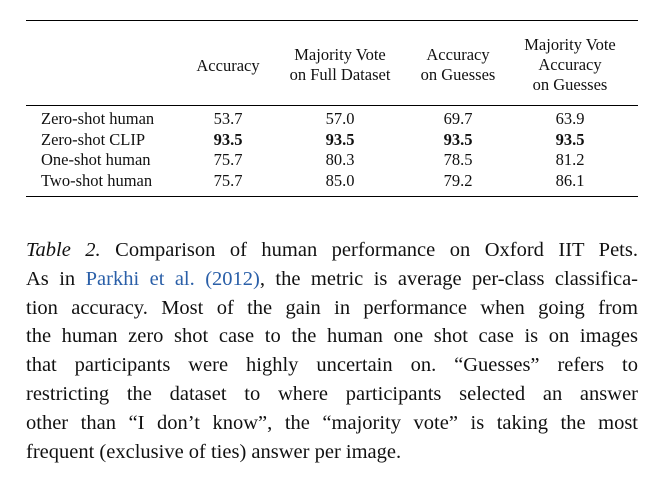  Describe the element at coordinates (228, 65) in the screenshot. I see `column-header-accuracy: Accuracy` at that location.